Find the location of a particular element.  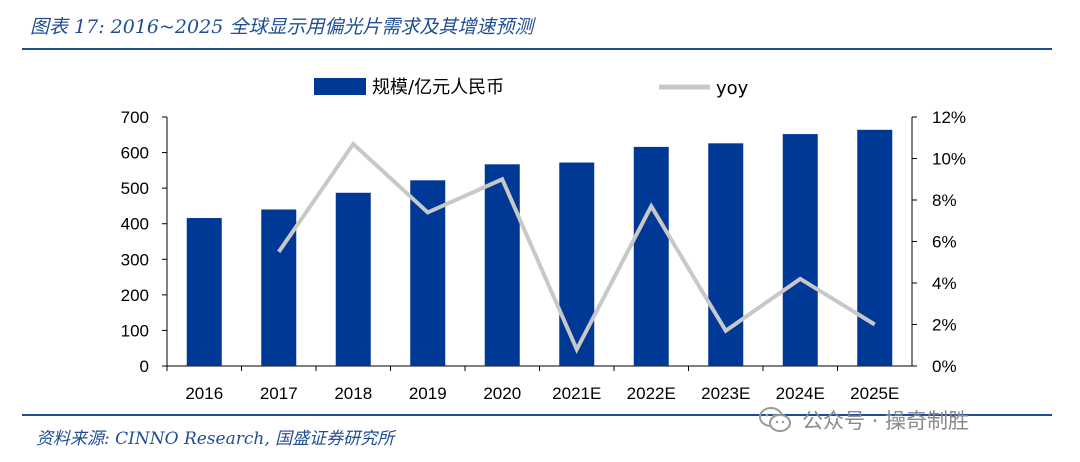

legend-label-line: yoy is located at coordinates (732, 88).